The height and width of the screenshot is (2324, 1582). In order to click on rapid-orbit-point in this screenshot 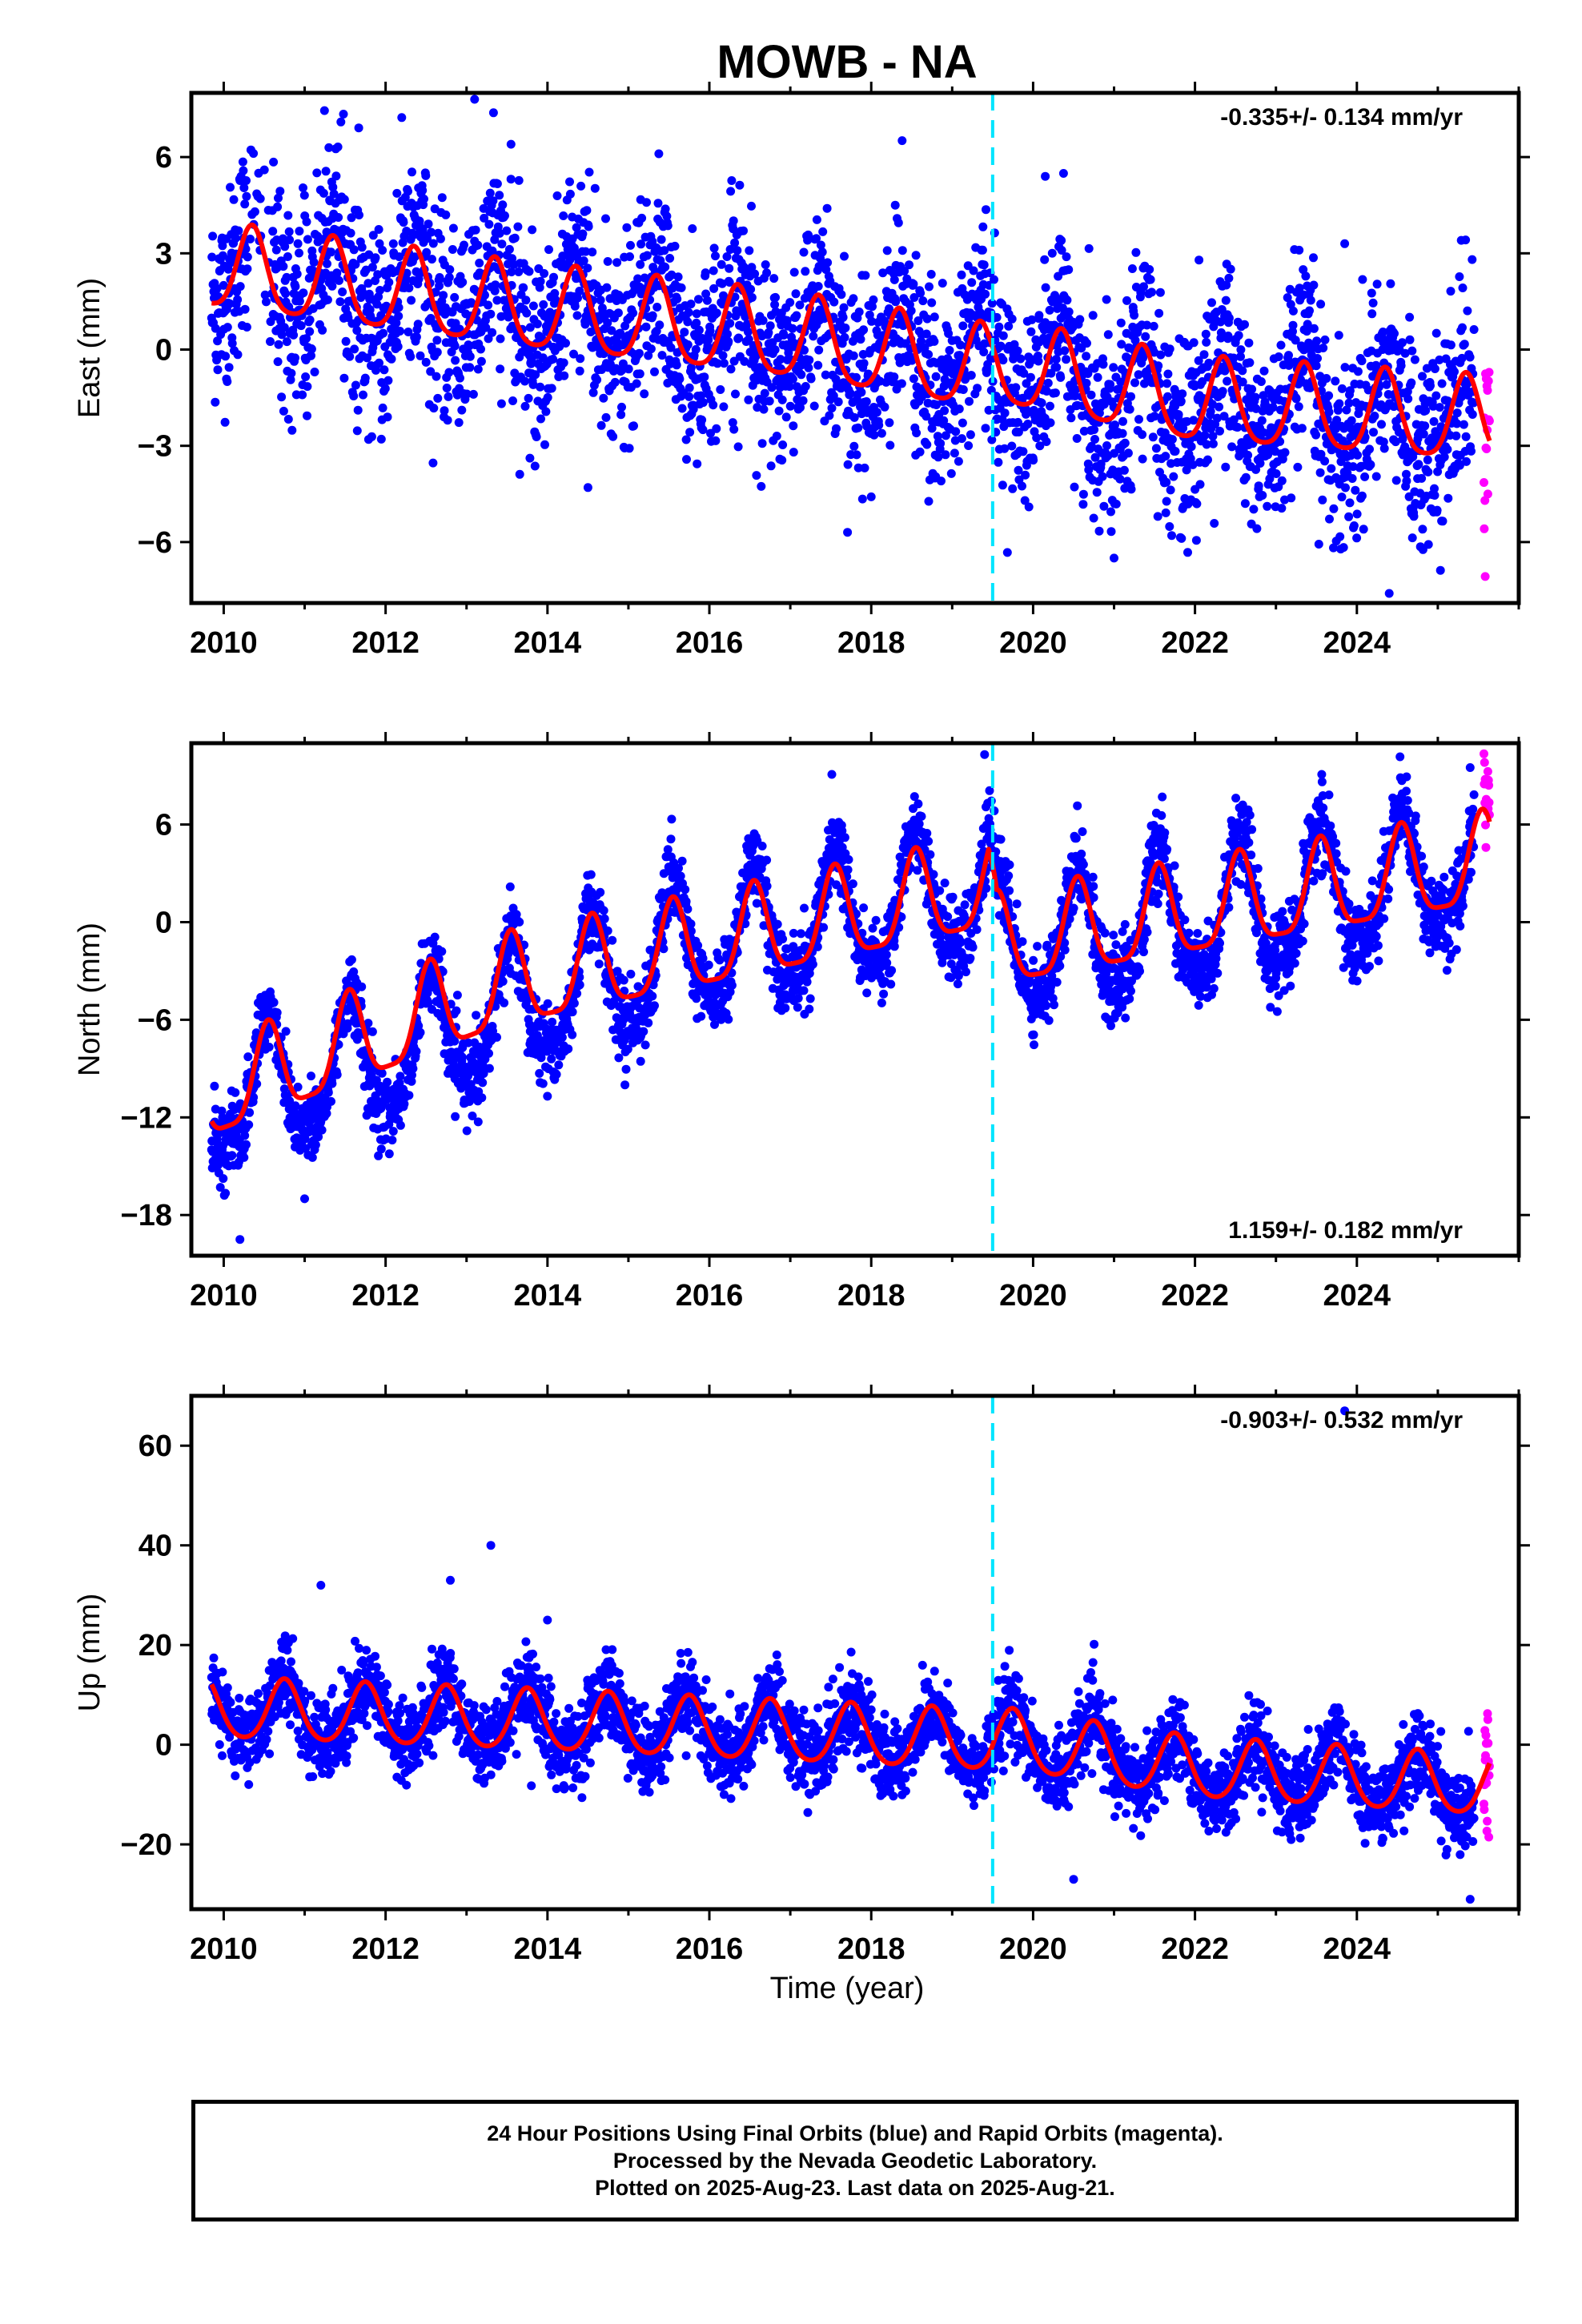, I will do `click(1488, 617)`.